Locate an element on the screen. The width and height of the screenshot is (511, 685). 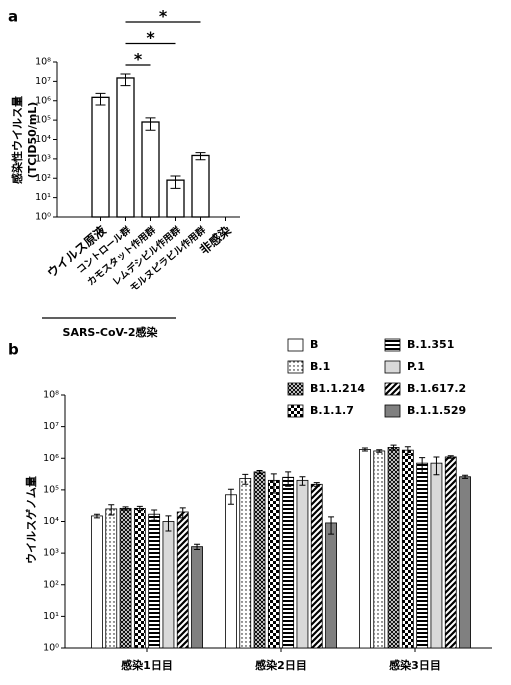
legend-label: B.1 is located at coordinates (320, 366).